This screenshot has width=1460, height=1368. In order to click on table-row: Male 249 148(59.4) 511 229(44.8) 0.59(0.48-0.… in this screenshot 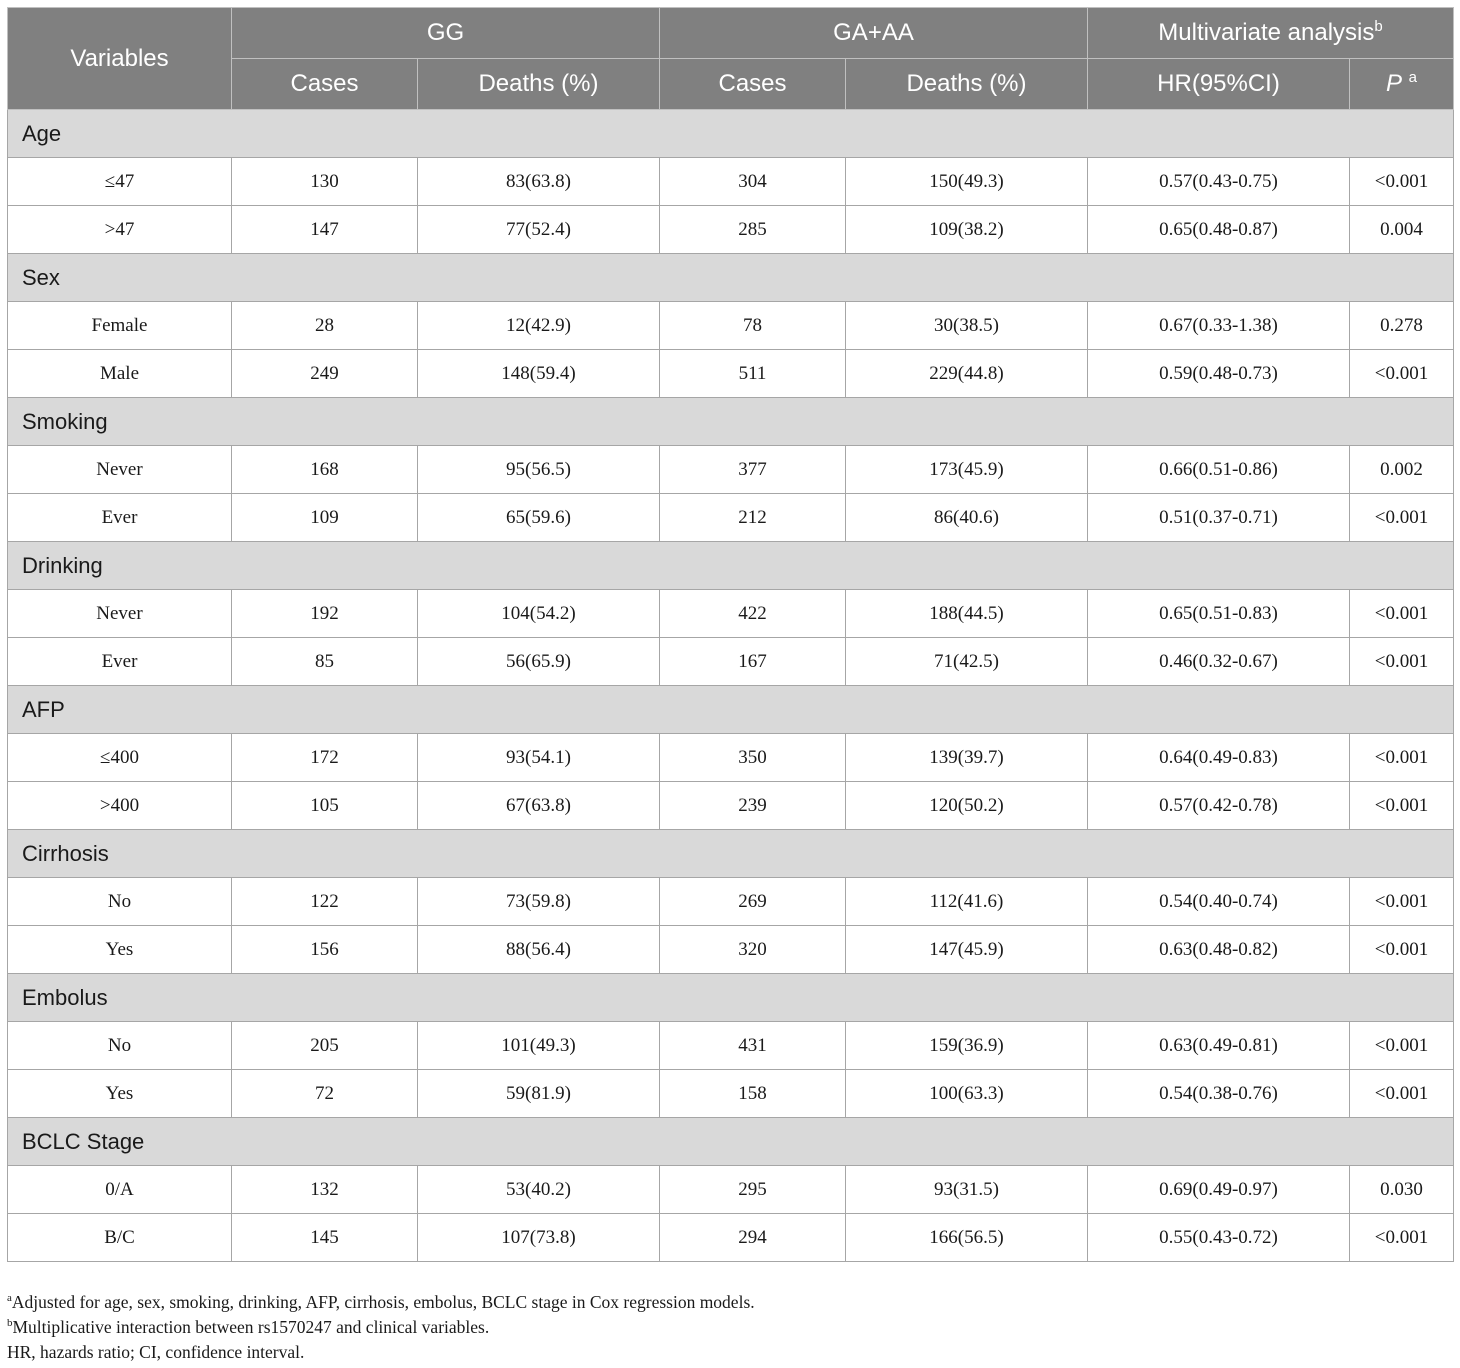, I will do `click(730, 373)`.